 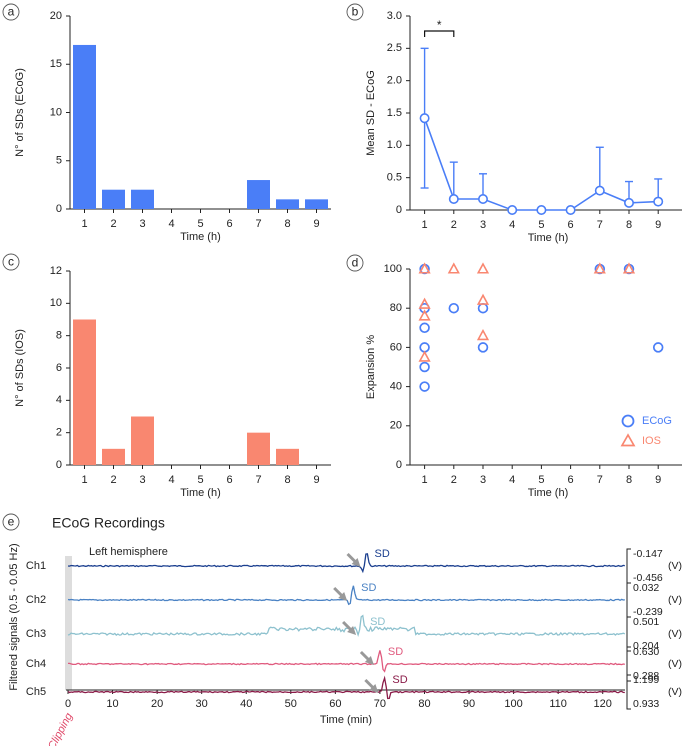 I want to click on y-tick-label: 80, so click(x=396, y=308).